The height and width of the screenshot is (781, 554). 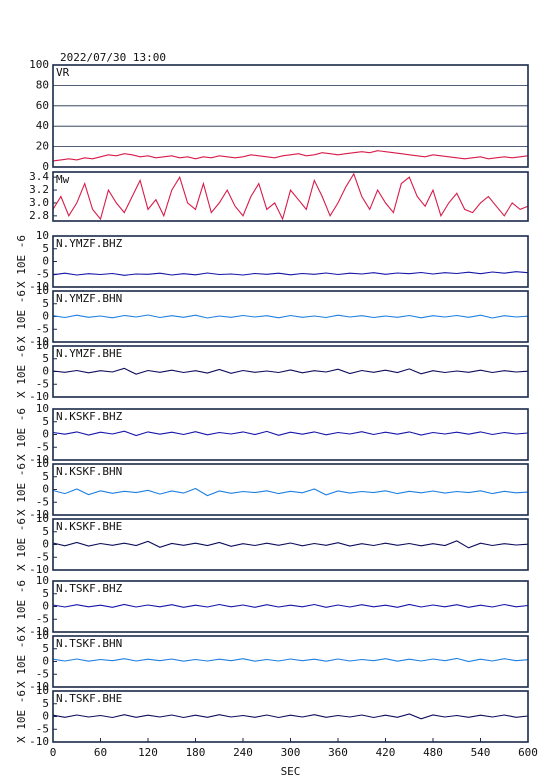 What do you see at coordinates (196, 752) in the screenshot?
I see `x-tick-label: 180` at bounding box center [196, 752].